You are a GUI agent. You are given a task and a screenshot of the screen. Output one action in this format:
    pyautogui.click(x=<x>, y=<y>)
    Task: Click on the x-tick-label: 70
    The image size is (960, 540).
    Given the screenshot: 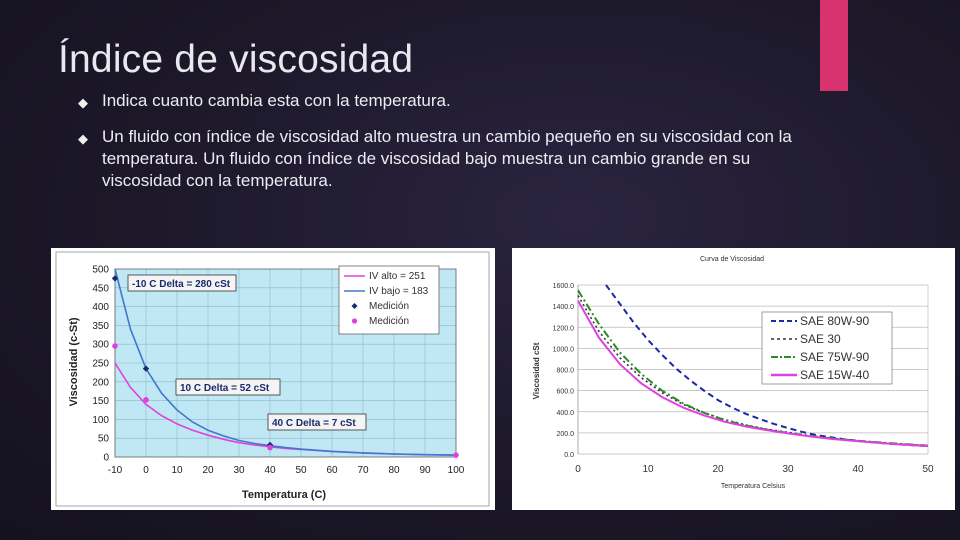 What is the action you would take?
    pyautogui.click(x=363, y=470)
    